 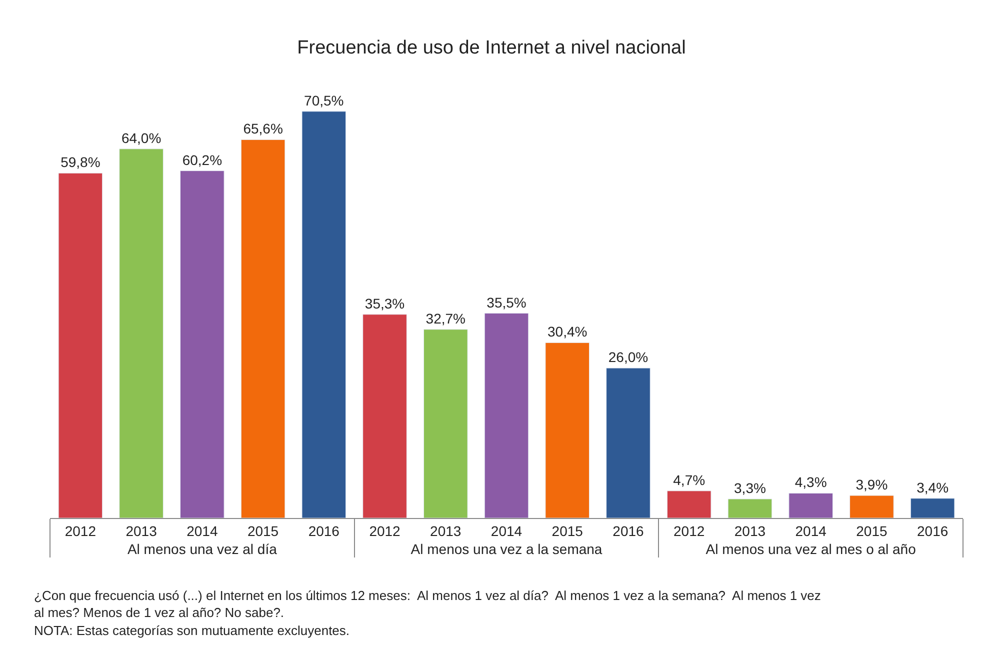 What do you see at coordinates (628, 357) in the screenshot?
I see `data-label: 26,0%` at bounding box center [628, 357].